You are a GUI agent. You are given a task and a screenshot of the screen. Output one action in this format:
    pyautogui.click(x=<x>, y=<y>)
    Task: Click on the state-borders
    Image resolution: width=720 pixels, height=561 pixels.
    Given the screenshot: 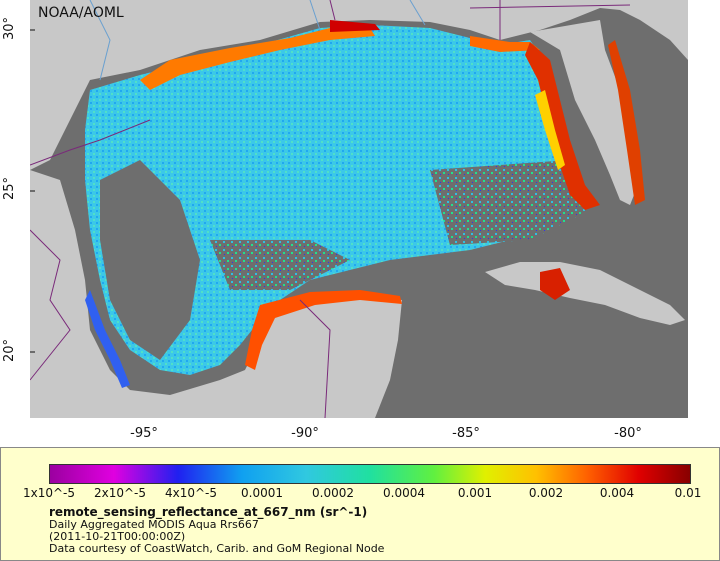 What is the action you would take?
    pyautogui.click(x=90, y=142)
    